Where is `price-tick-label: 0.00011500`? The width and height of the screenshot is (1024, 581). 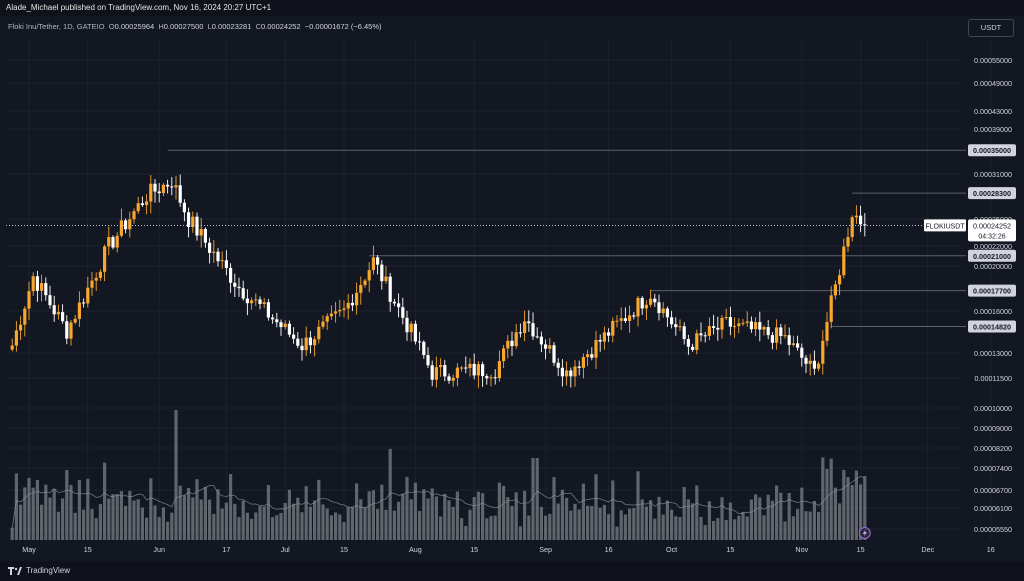 price-tick-label: 0.00011500 is located at coordinates (993, 378).